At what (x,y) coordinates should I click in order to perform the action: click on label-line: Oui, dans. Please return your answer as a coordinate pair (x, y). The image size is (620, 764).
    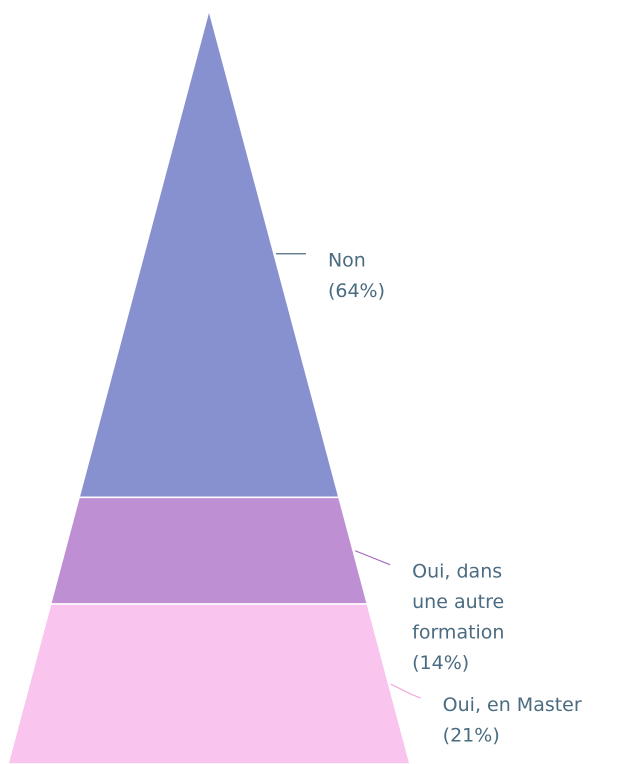
    Looking at the image, I should click on (457, 571).